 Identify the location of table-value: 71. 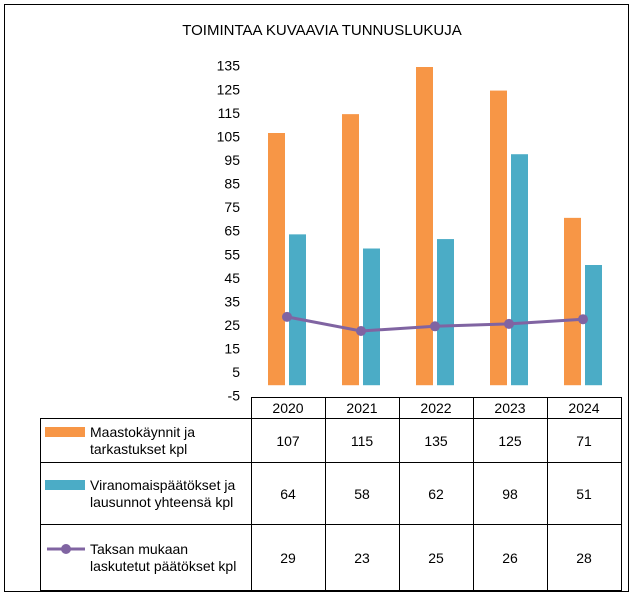
(584, 440).